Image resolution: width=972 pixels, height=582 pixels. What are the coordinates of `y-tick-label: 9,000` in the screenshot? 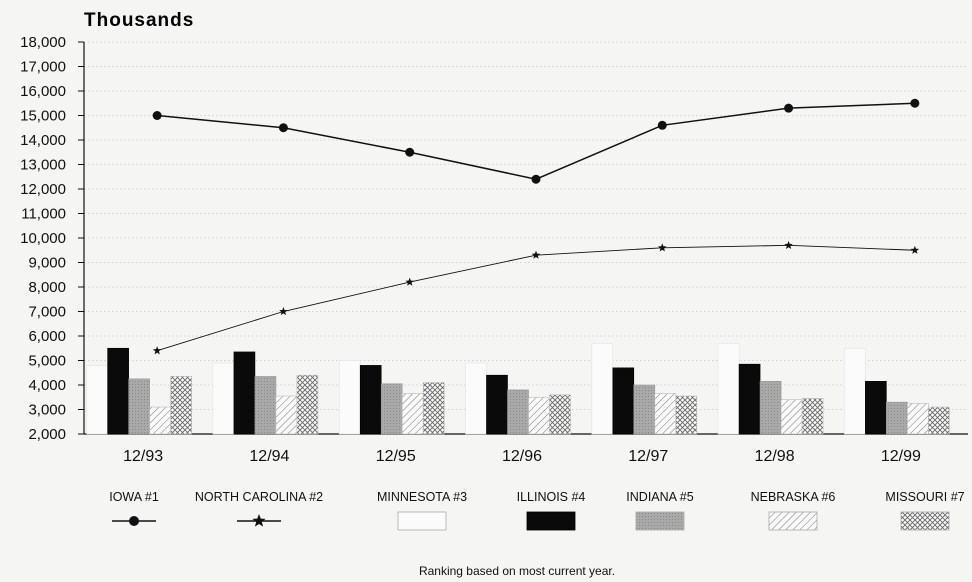 It's located at (47, 263).